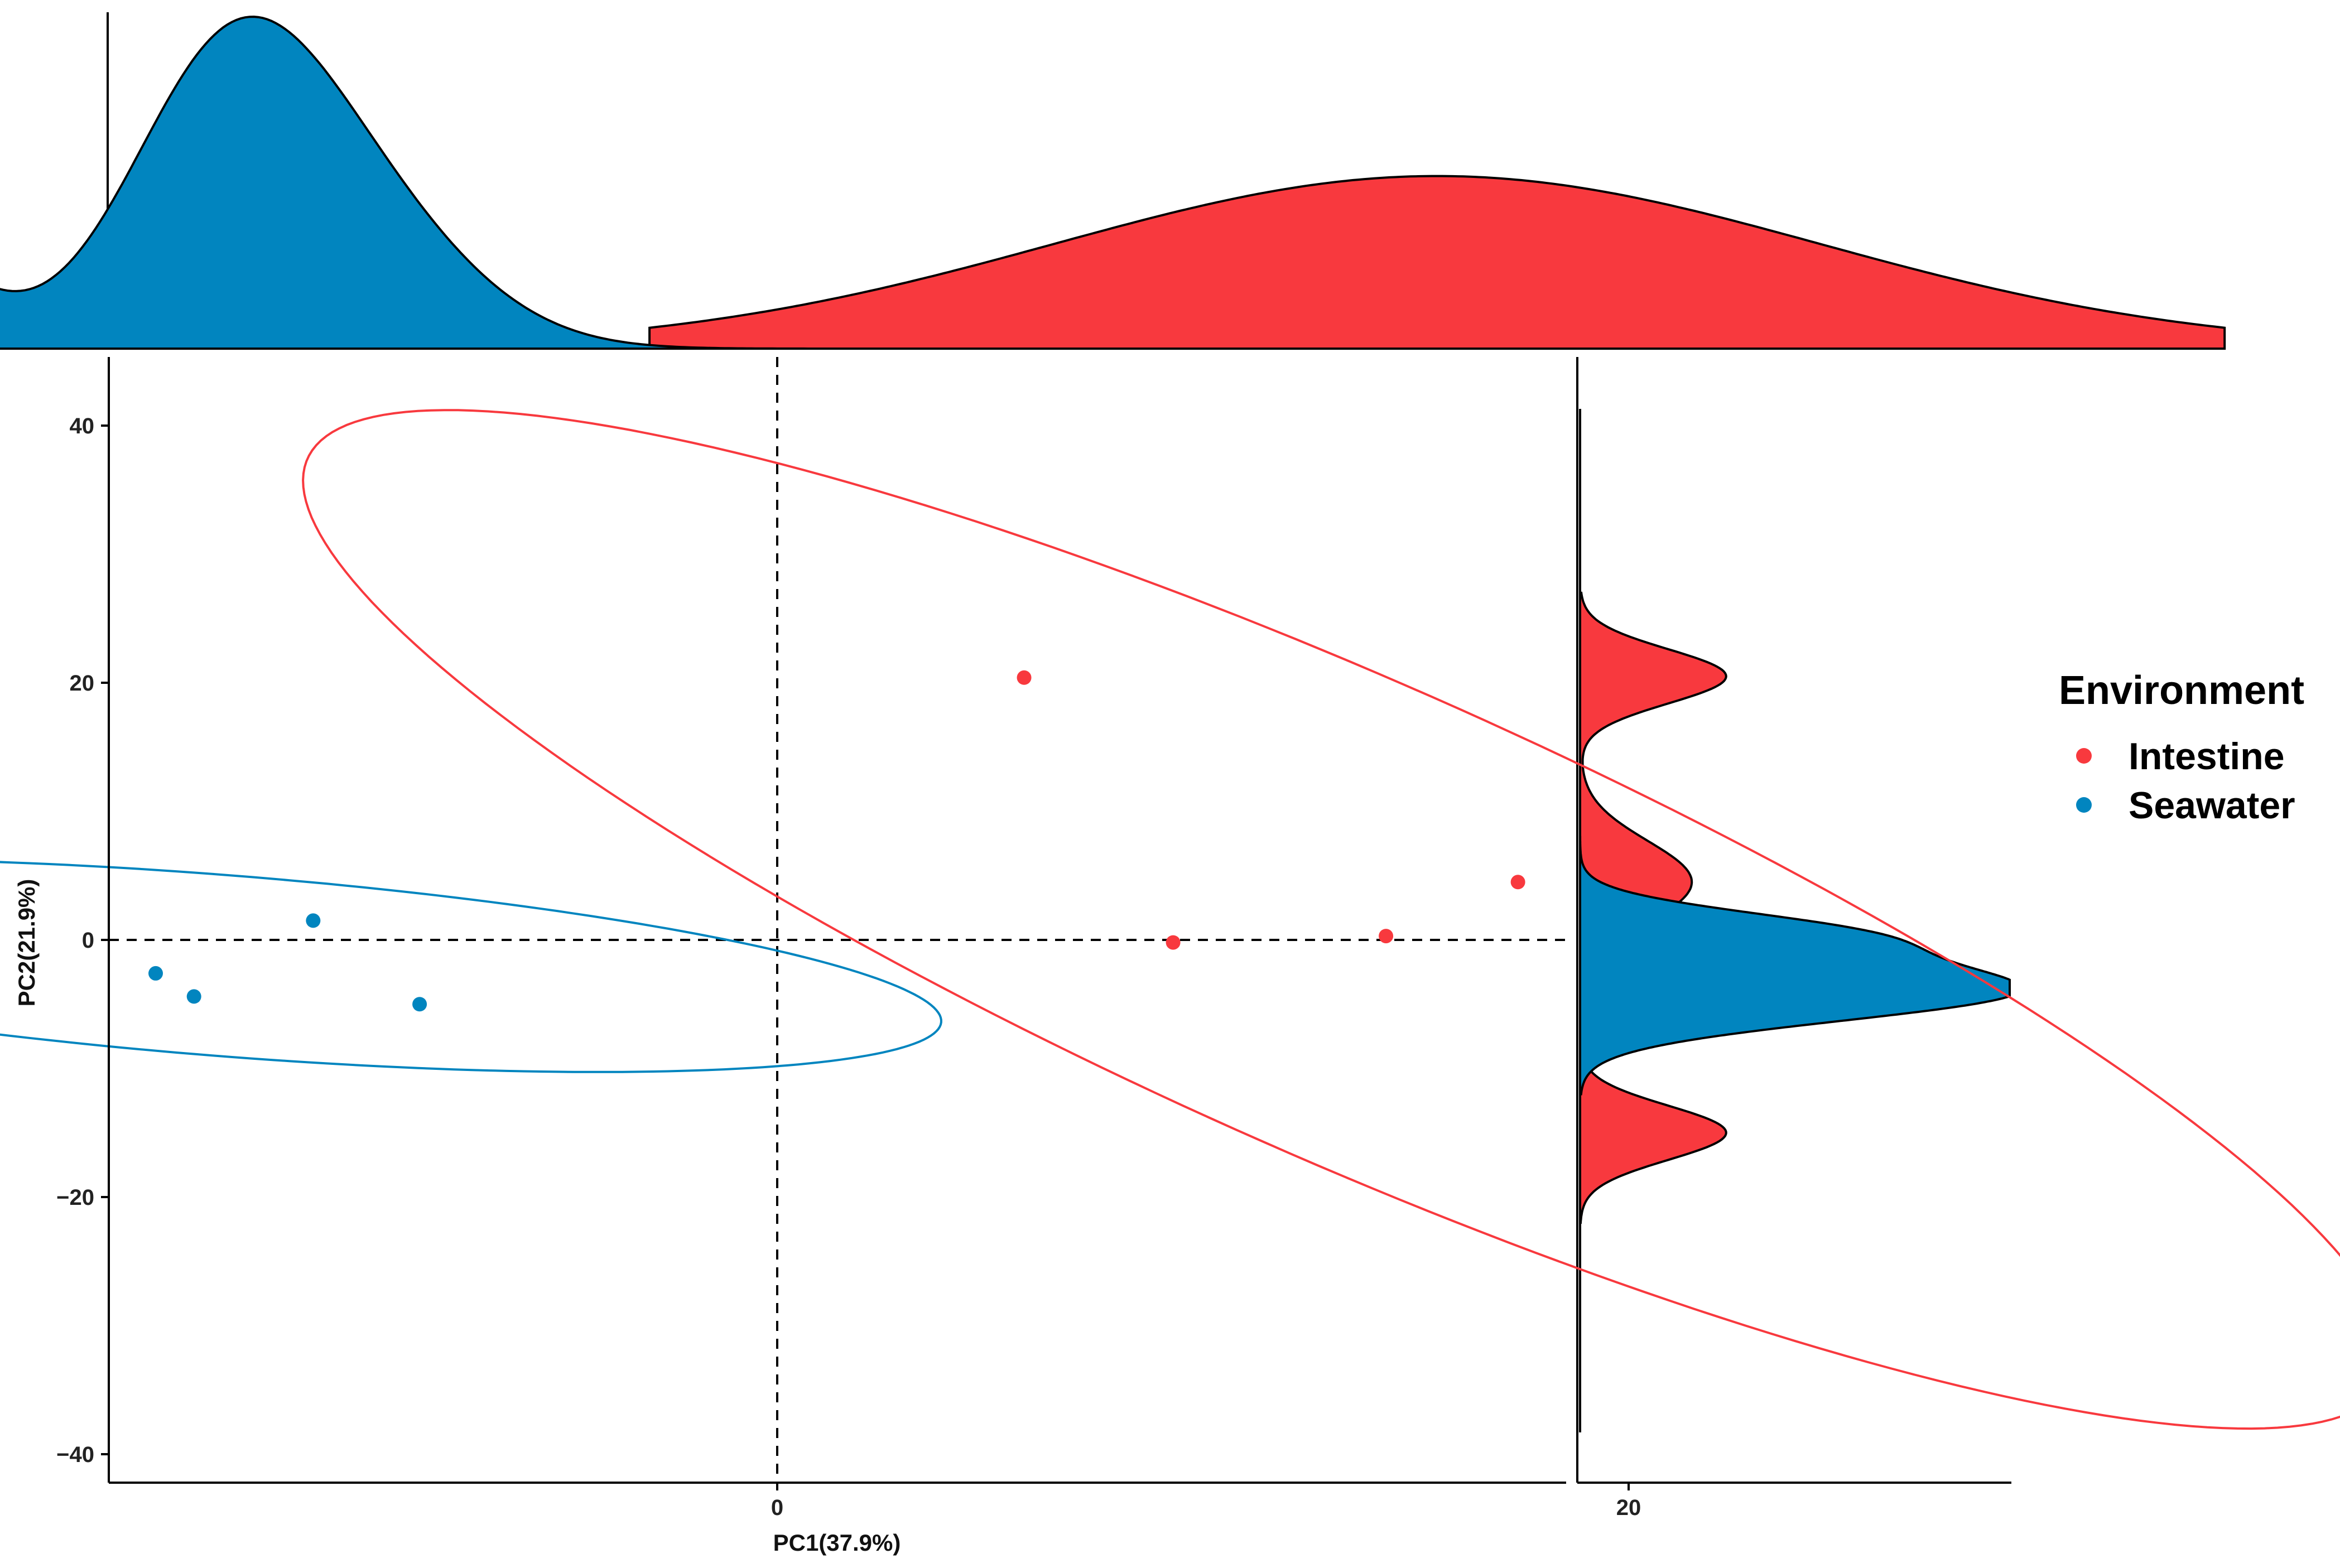 Image resolution: width=2340 pixels, height=1568 pixels. I want to click on y-tick-label: −40, so click(75, 1455).